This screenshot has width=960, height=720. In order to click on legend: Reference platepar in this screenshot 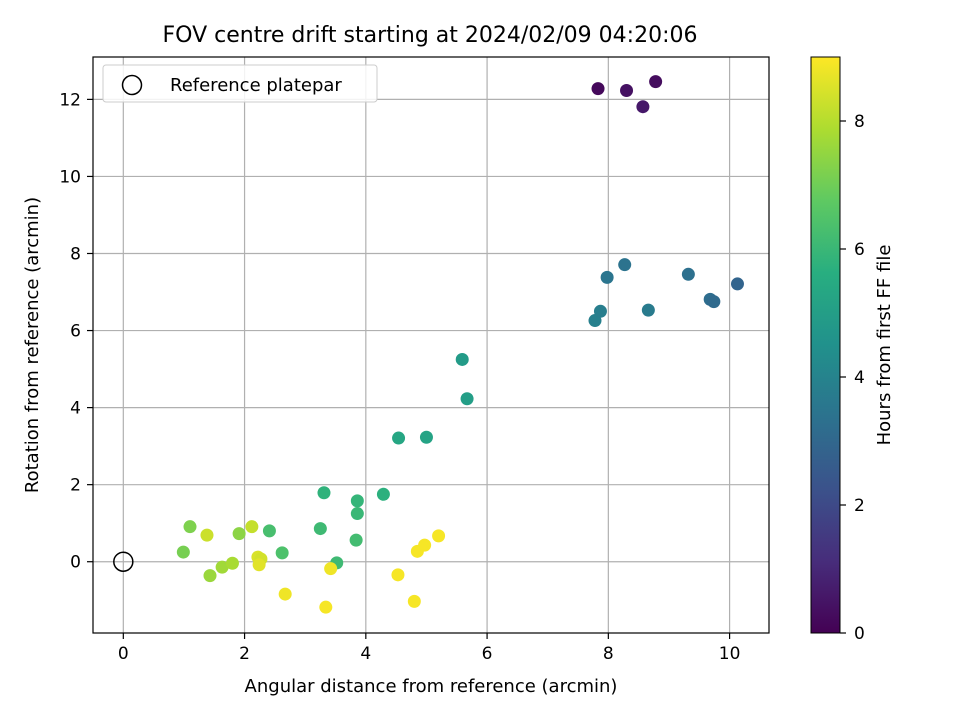, I will do `click(240, 83)`.